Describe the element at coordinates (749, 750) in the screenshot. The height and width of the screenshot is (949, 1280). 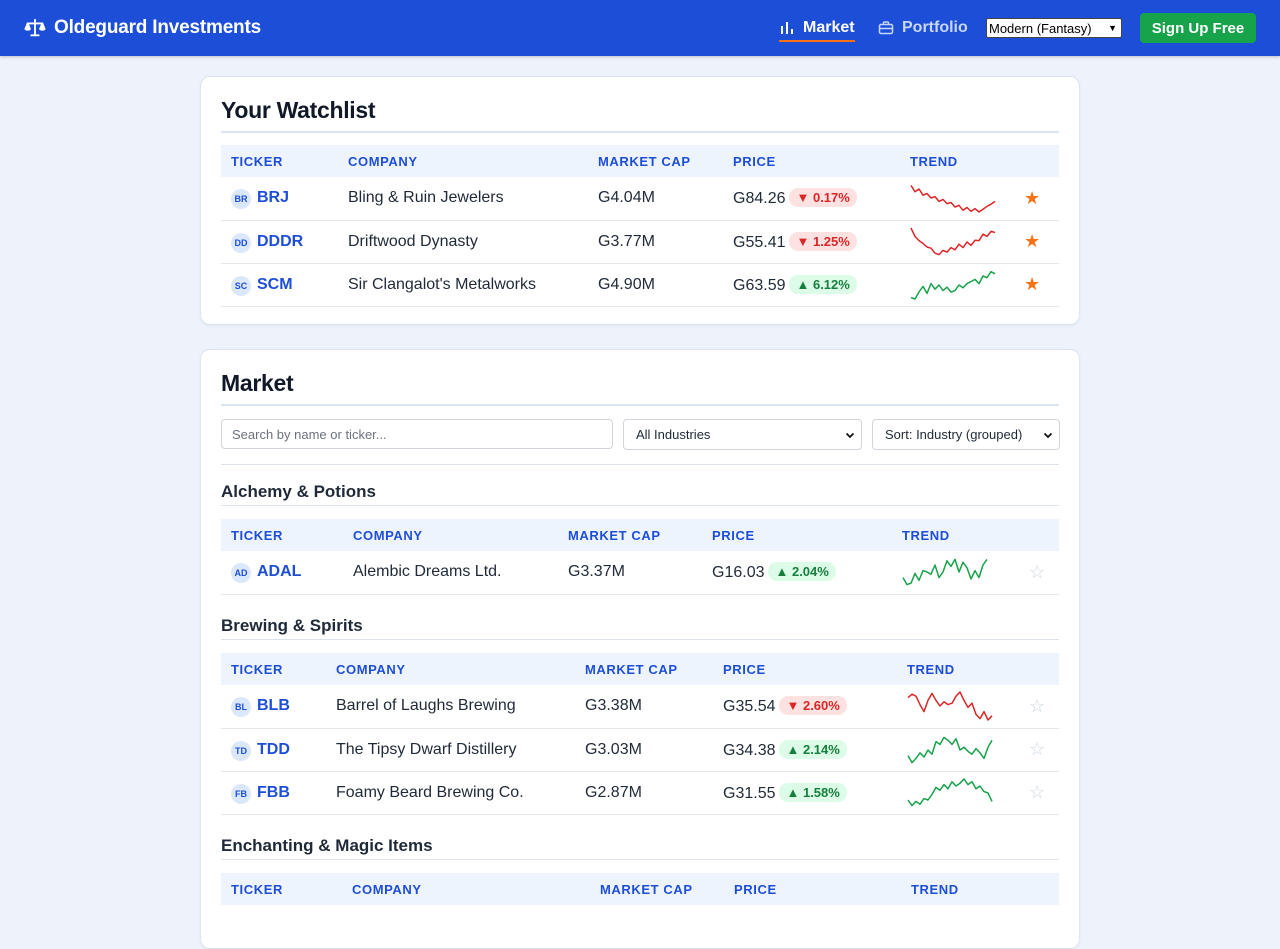
I see `price-value: G34.38` at that location.